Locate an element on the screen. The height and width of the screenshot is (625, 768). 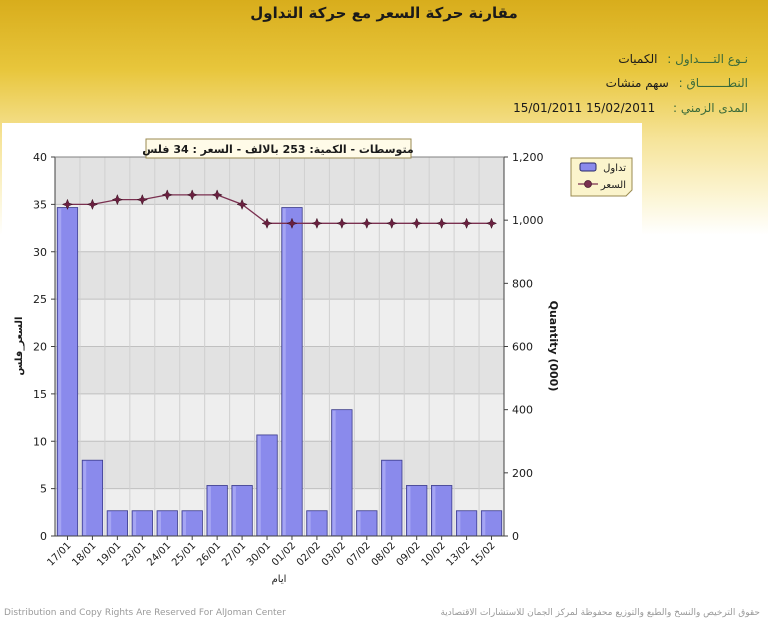
range-row: النطــــــــاق : سهم منشات is located at coordinates (677, 83).